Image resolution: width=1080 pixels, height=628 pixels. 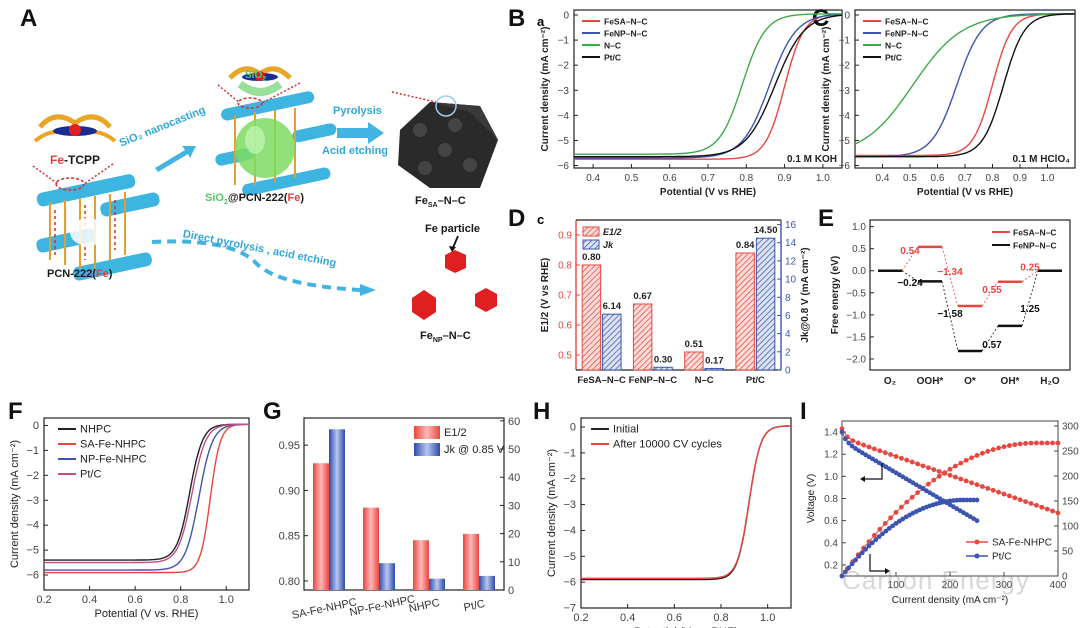 What do you see at coordinates (225, 203) in the screenshot?
I see `mid-sub: 2` at bounding box center [225, 203].